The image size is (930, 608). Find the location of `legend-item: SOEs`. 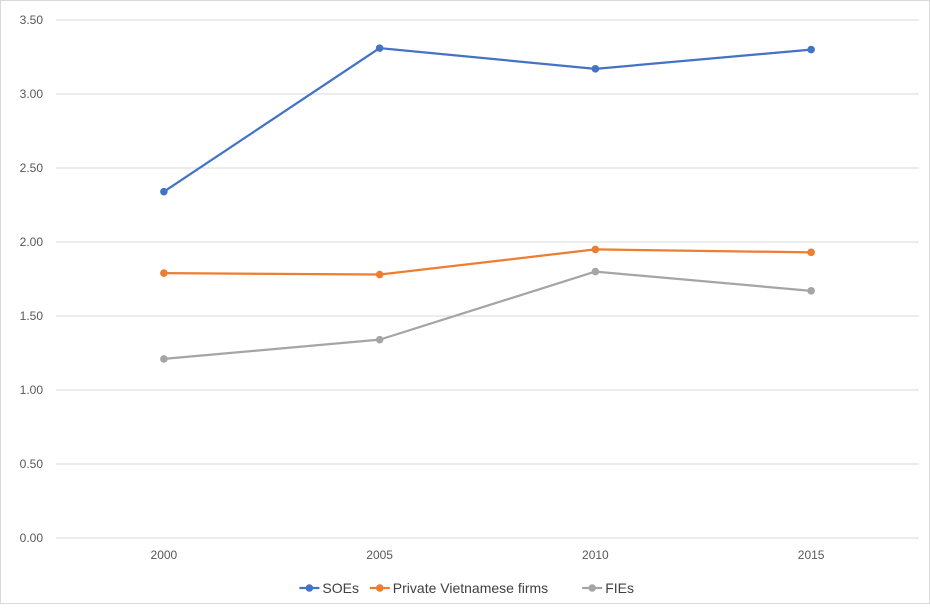

legend-item: SOEs is located at coordinates (329, 588).